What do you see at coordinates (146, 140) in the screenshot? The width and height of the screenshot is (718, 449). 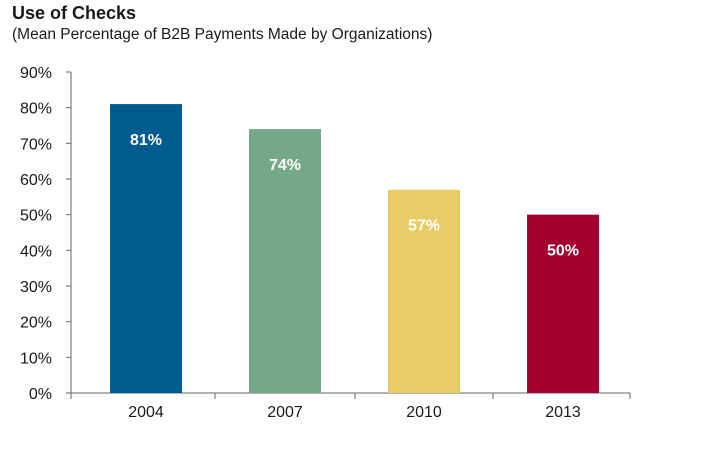 I see `data-label: 81%` at bounding box center [146, 140].